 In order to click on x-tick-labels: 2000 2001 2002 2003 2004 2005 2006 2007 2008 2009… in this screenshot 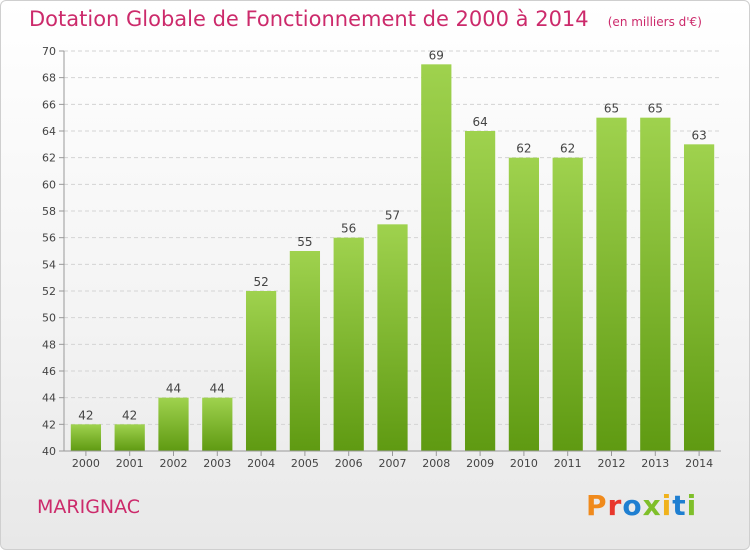, I will do `click(392, 460)`.